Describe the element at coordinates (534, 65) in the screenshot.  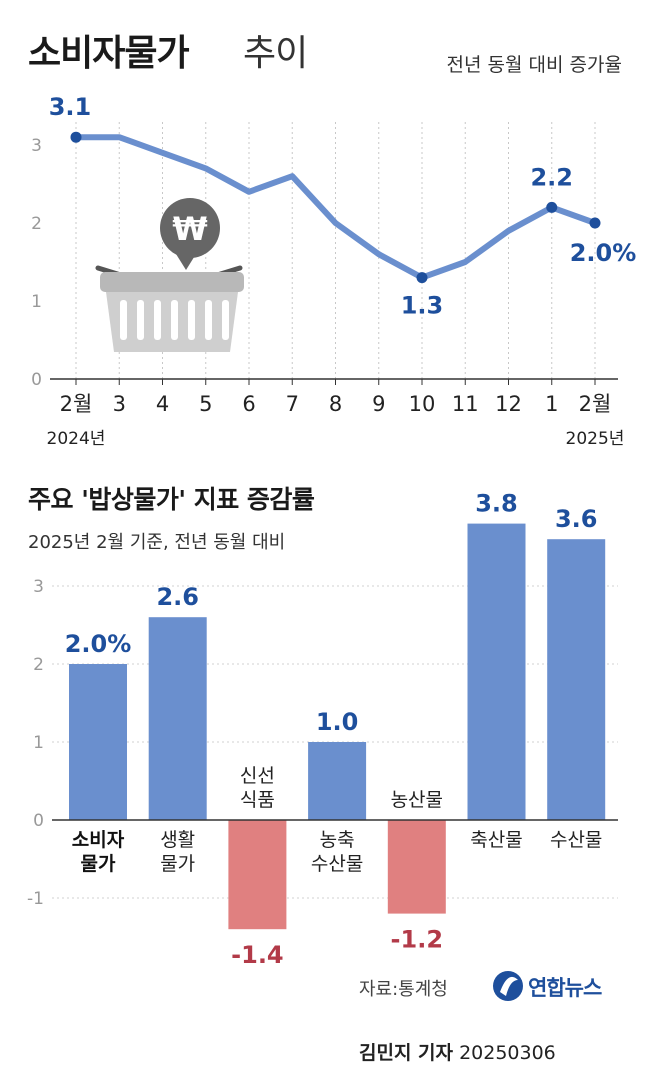
I see `unit-label: 전년 동월 대비 증가율` at that location.